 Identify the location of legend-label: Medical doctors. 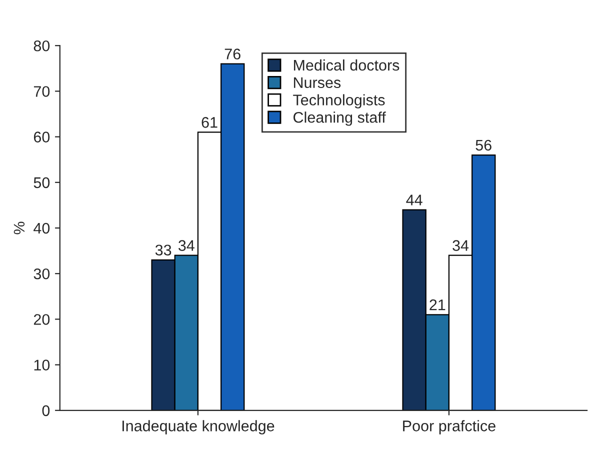
(347, 65).